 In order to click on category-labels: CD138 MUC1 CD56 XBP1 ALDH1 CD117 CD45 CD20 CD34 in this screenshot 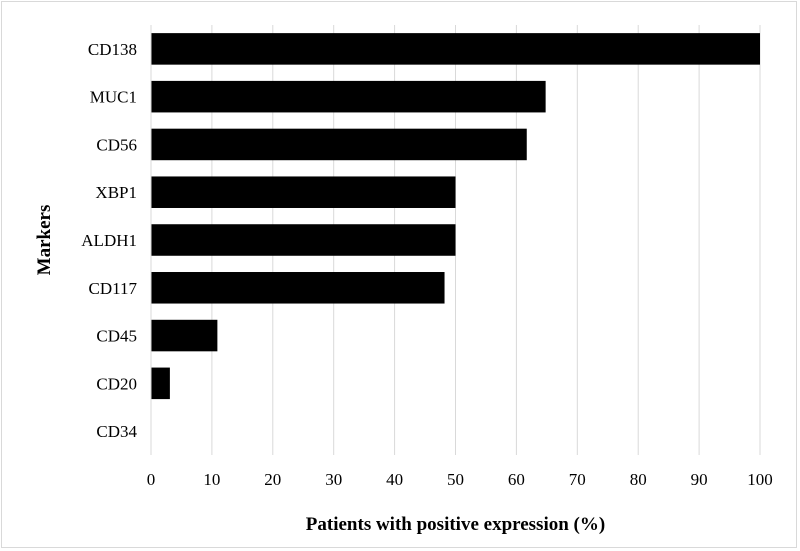, I will do `click(109, 240)`.